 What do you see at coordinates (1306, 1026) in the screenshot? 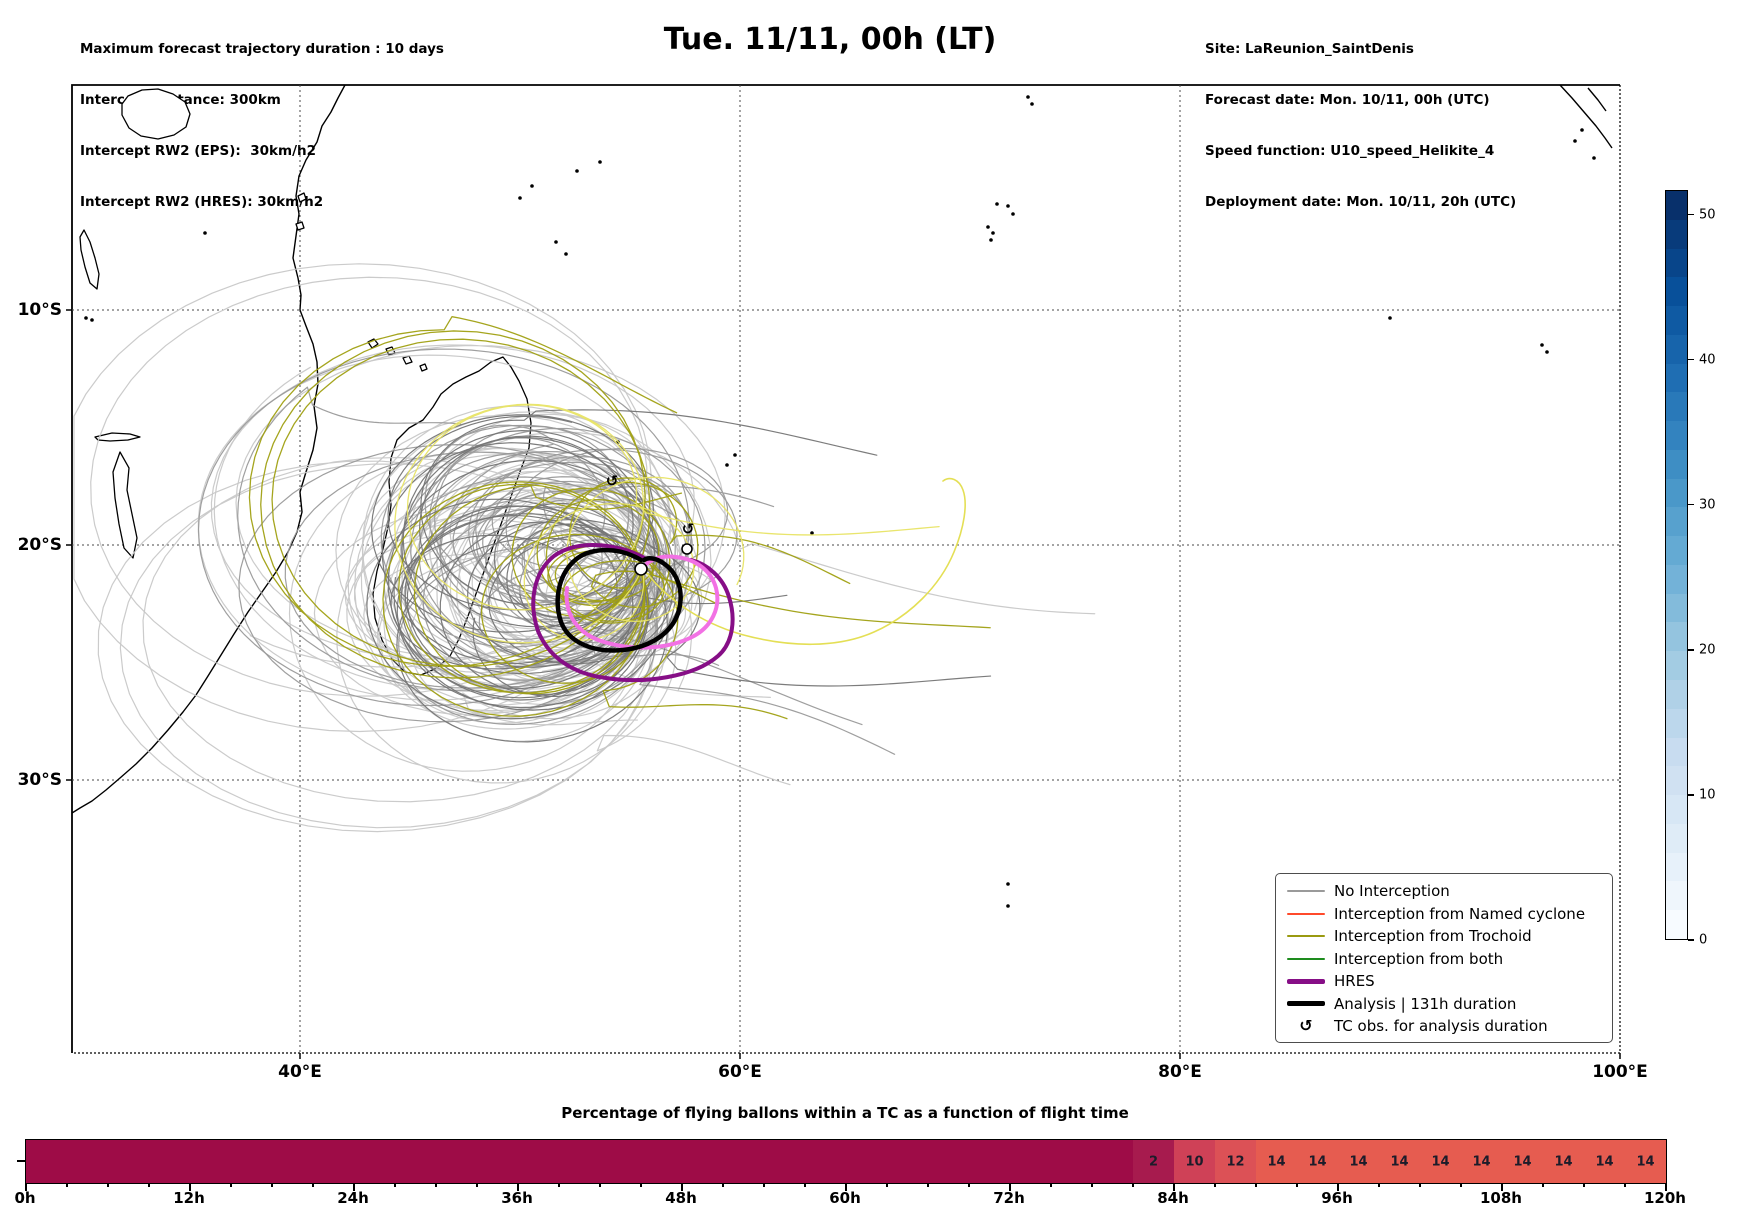
I see `rotate-ccw-icon: ↺` at bounding box center [1306, 1026].